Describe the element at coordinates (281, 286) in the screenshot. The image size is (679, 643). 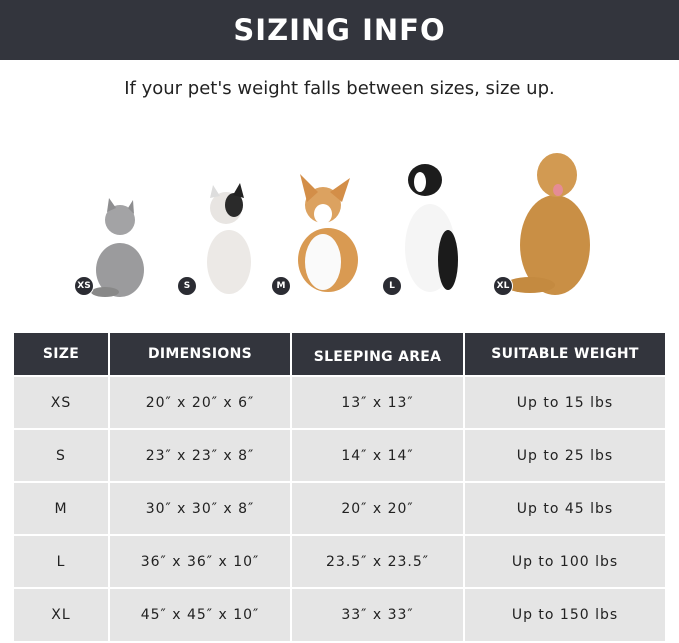
I see `size-badge-m: M` at that location.